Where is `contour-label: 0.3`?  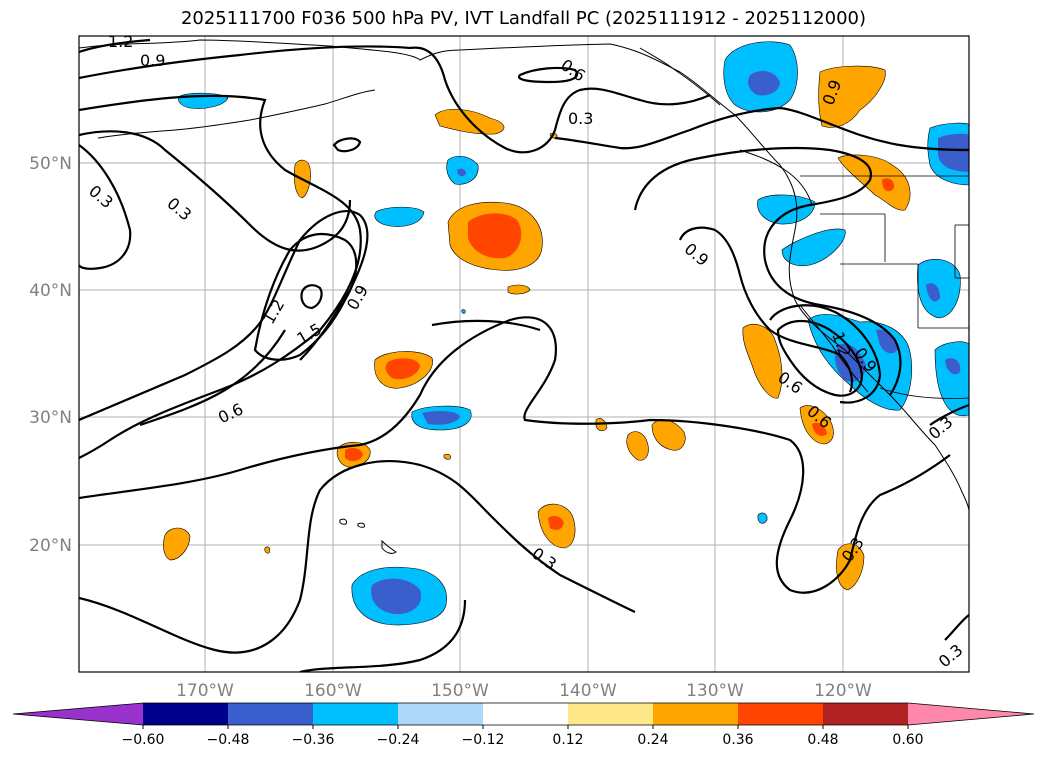
contour-label: 0.3 is located at coordinates (580, 118).